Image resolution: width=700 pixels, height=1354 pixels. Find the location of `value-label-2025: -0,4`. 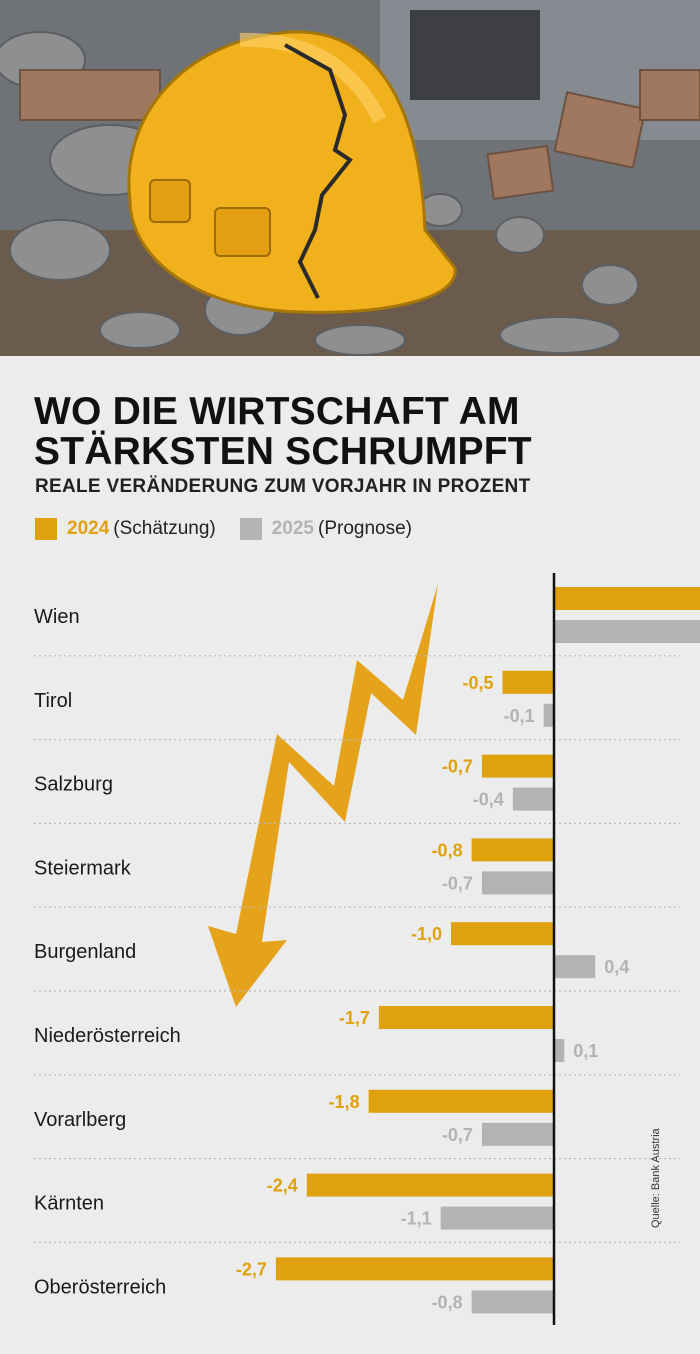

value-label-2025: -0,4 is located at coordinates (488, 800).